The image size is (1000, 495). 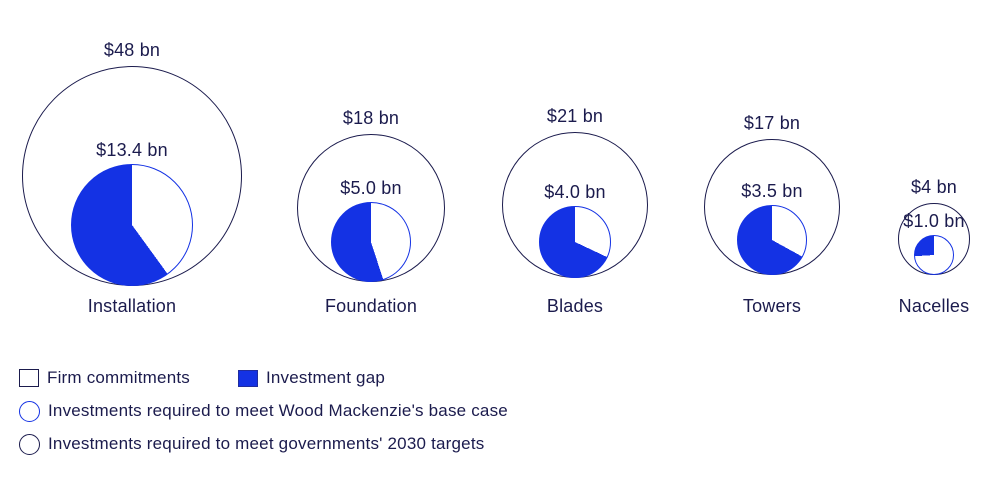 I want to click on target-value-label: $17 bn, so click(x=772, y=123).